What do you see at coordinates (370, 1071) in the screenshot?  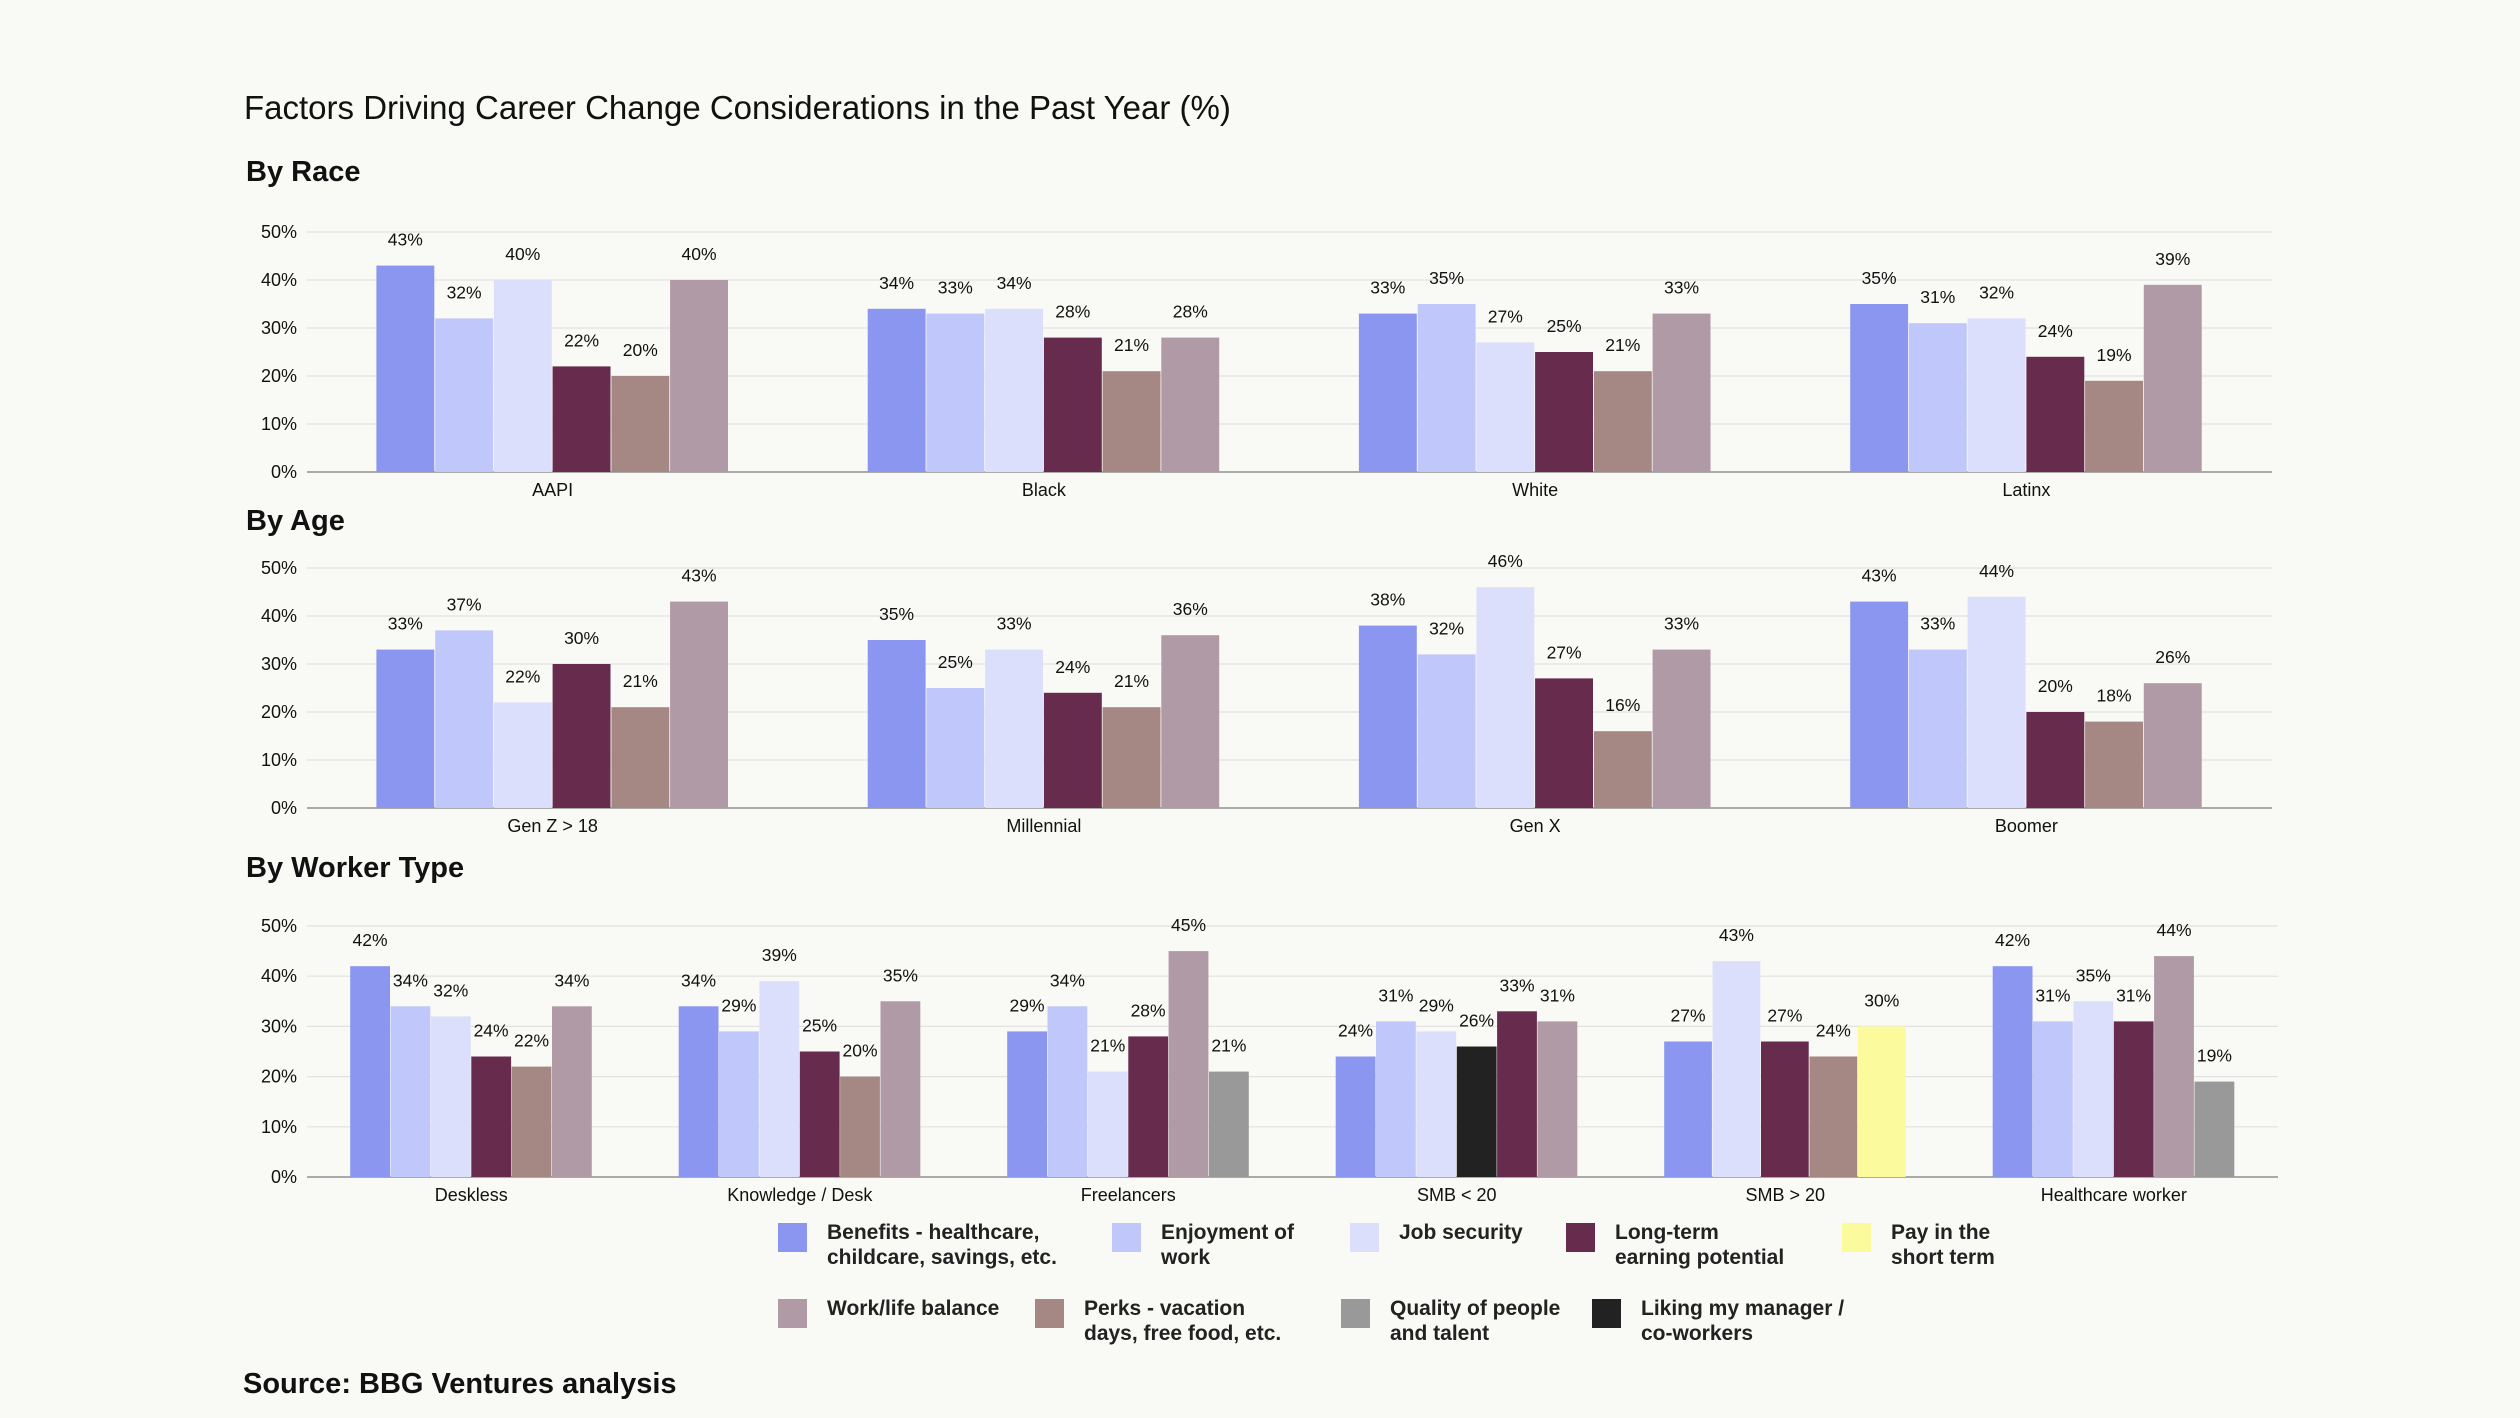 I see `bar-deskless-benefits` at bounding box center [370, 1071].